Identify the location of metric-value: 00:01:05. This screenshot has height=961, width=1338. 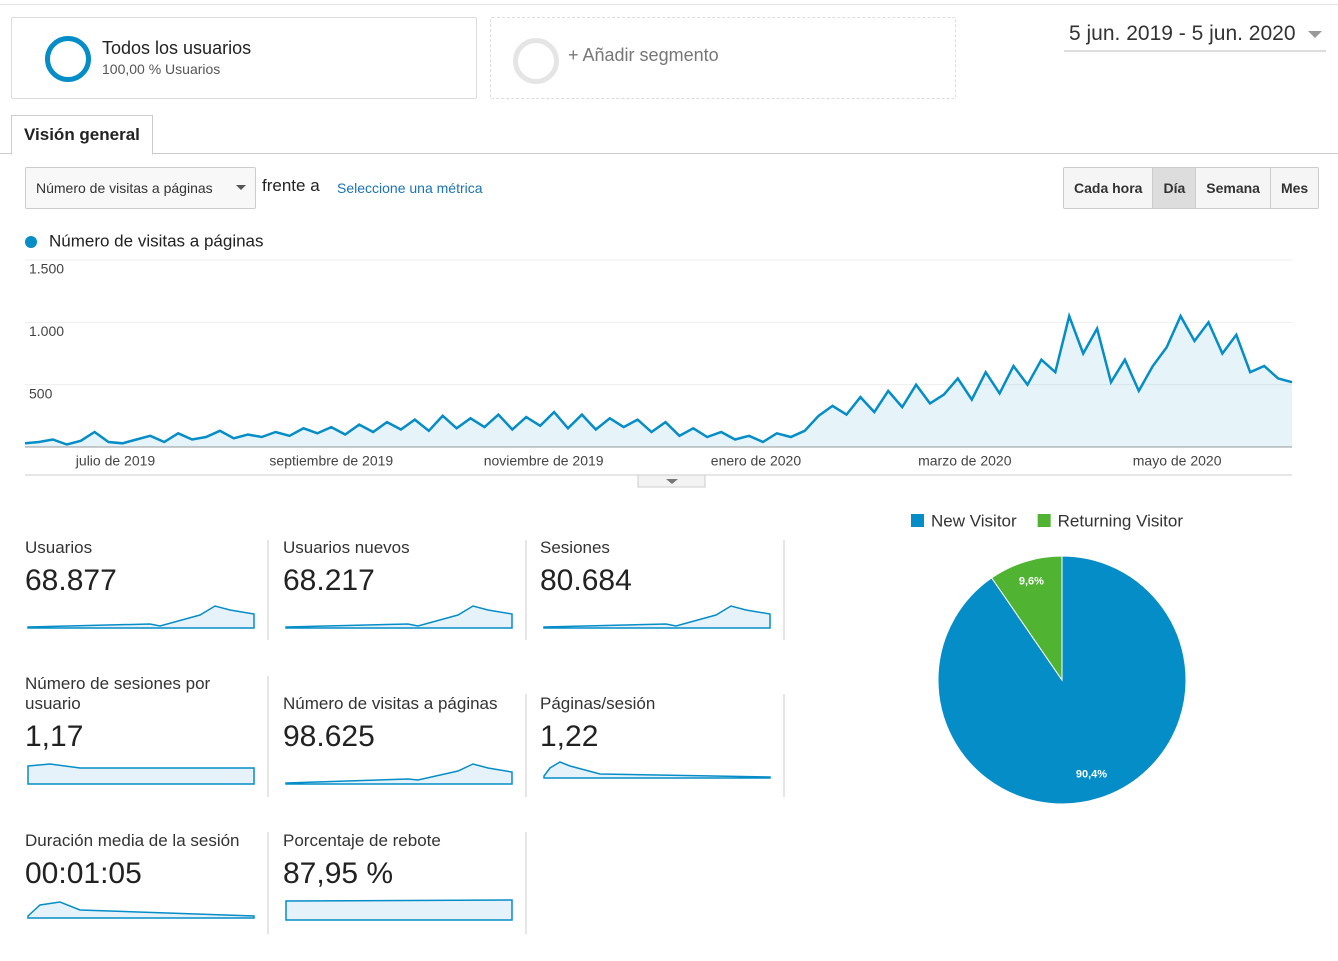
(83, 873).